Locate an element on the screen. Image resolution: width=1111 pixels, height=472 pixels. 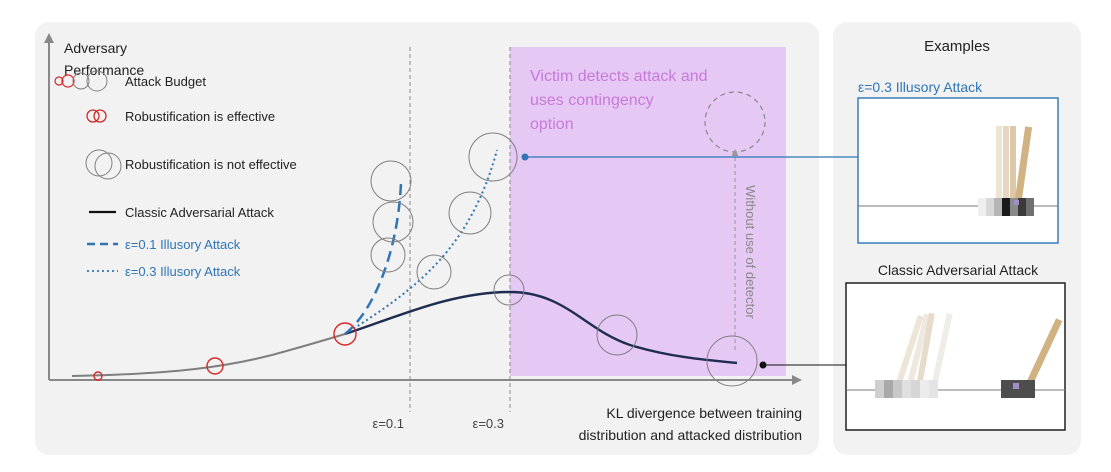
budget-circle-red-large is located at coordinates (345, 334).